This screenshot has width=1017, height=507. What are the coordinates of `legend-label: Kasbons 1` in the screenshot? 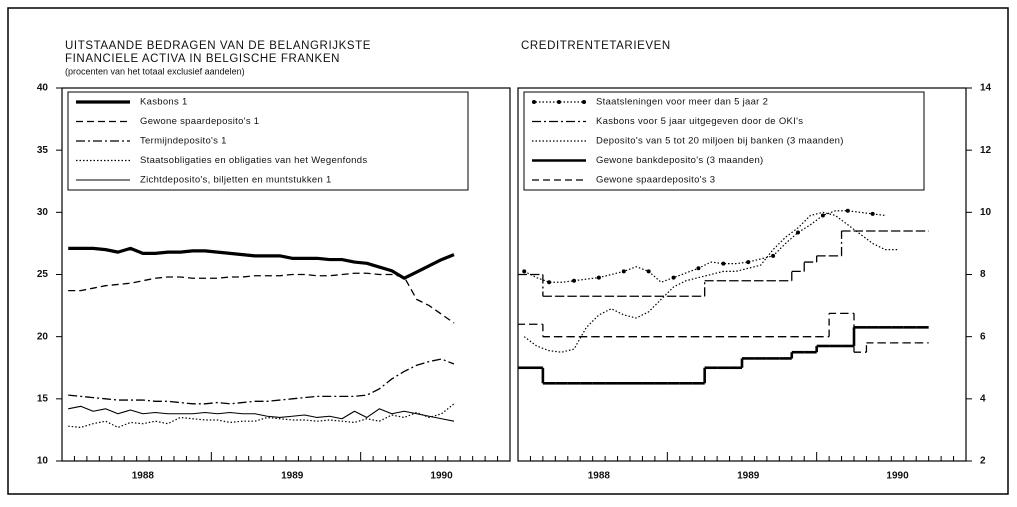 It's located at (164, 102).